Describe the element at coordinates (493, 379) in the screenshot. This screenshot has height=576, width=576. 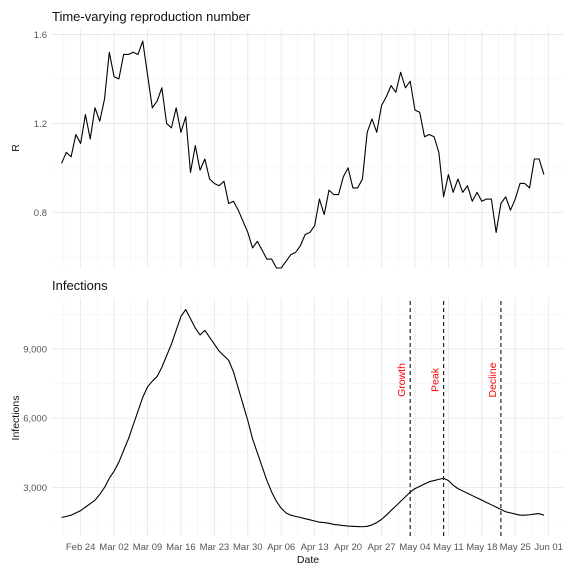
I see `annotation-label: Decline` at that location.